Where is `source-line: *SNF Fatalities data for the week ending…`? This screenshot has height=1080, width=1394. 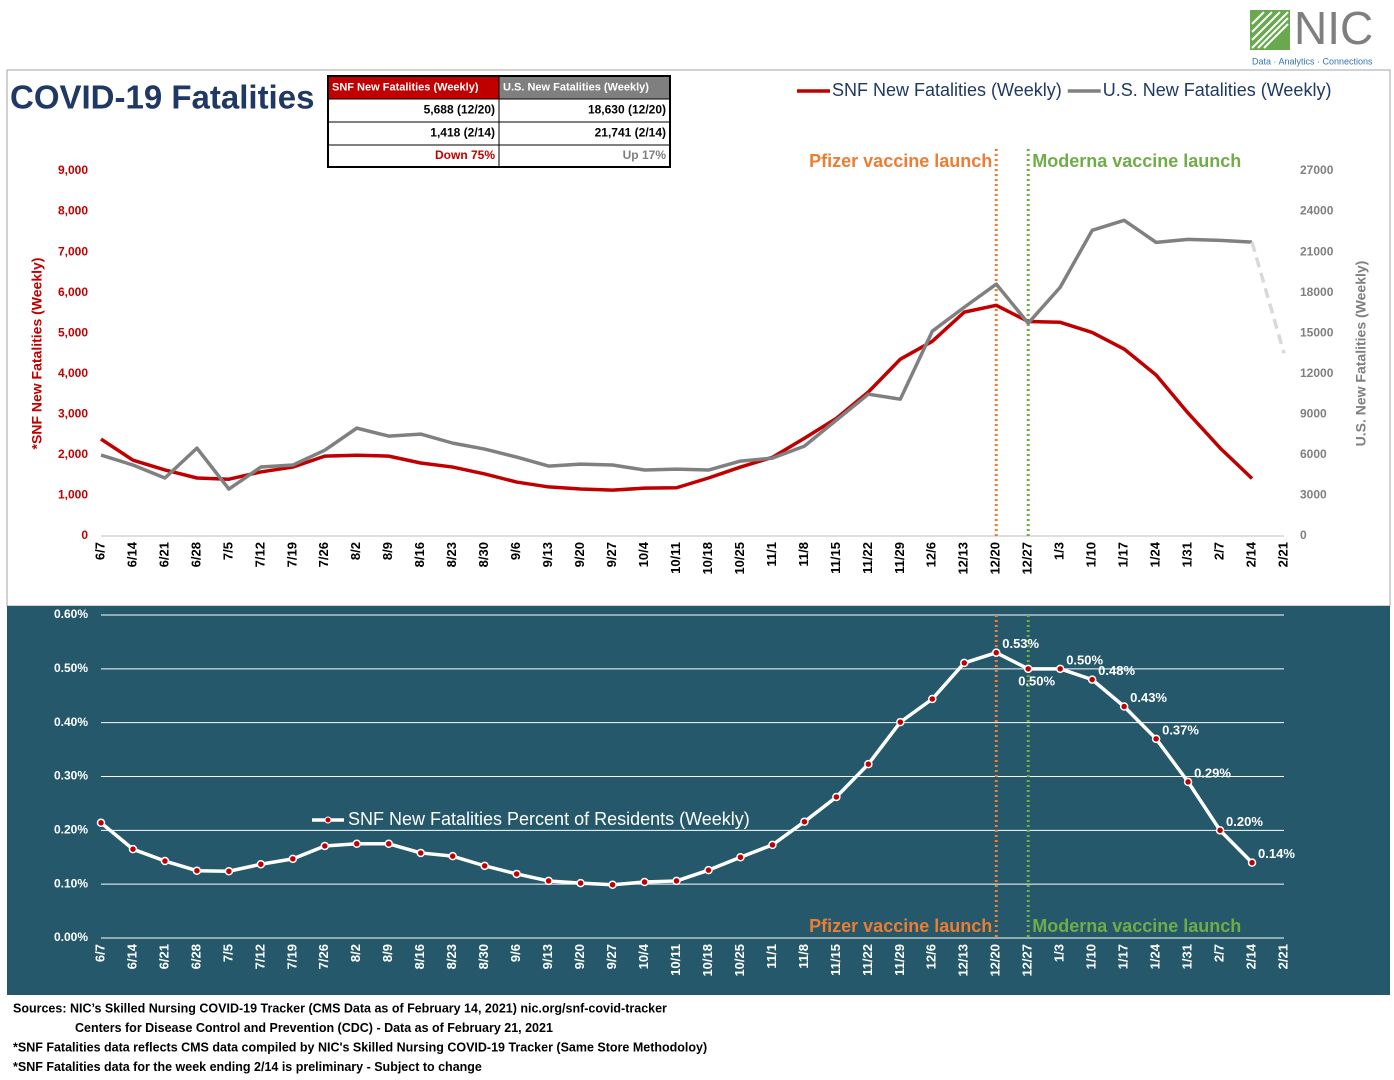 source-line: *SNF Fatalities data for the week ending… is located at coordinates (247, 1067).